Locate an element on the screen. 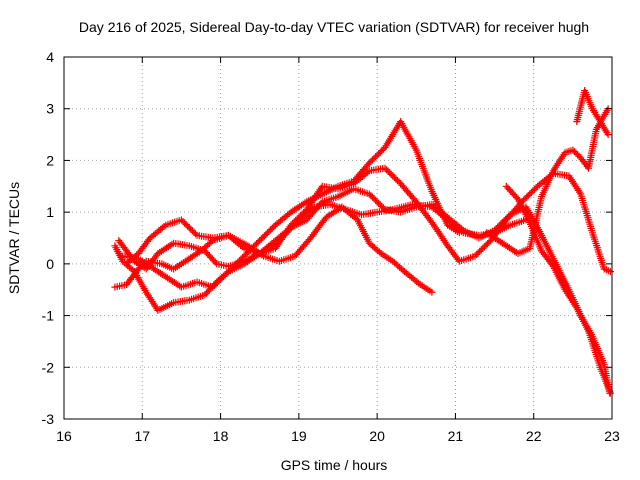 This screenshot has height=480, width=640. x-axis-label: GPS time / hours is located at coordinates (334, 465).